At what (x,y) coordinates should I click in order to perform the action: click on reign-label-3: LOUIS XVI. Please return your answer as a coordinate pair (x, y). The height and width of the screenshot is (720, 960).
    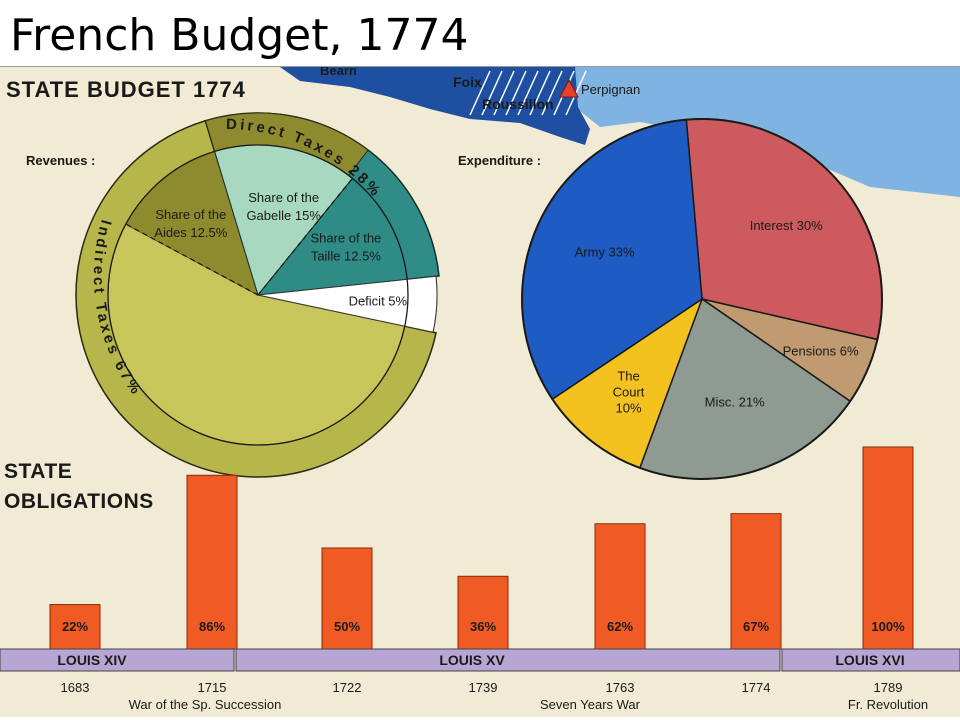
    Looking at the image, I should click on (869, 660).